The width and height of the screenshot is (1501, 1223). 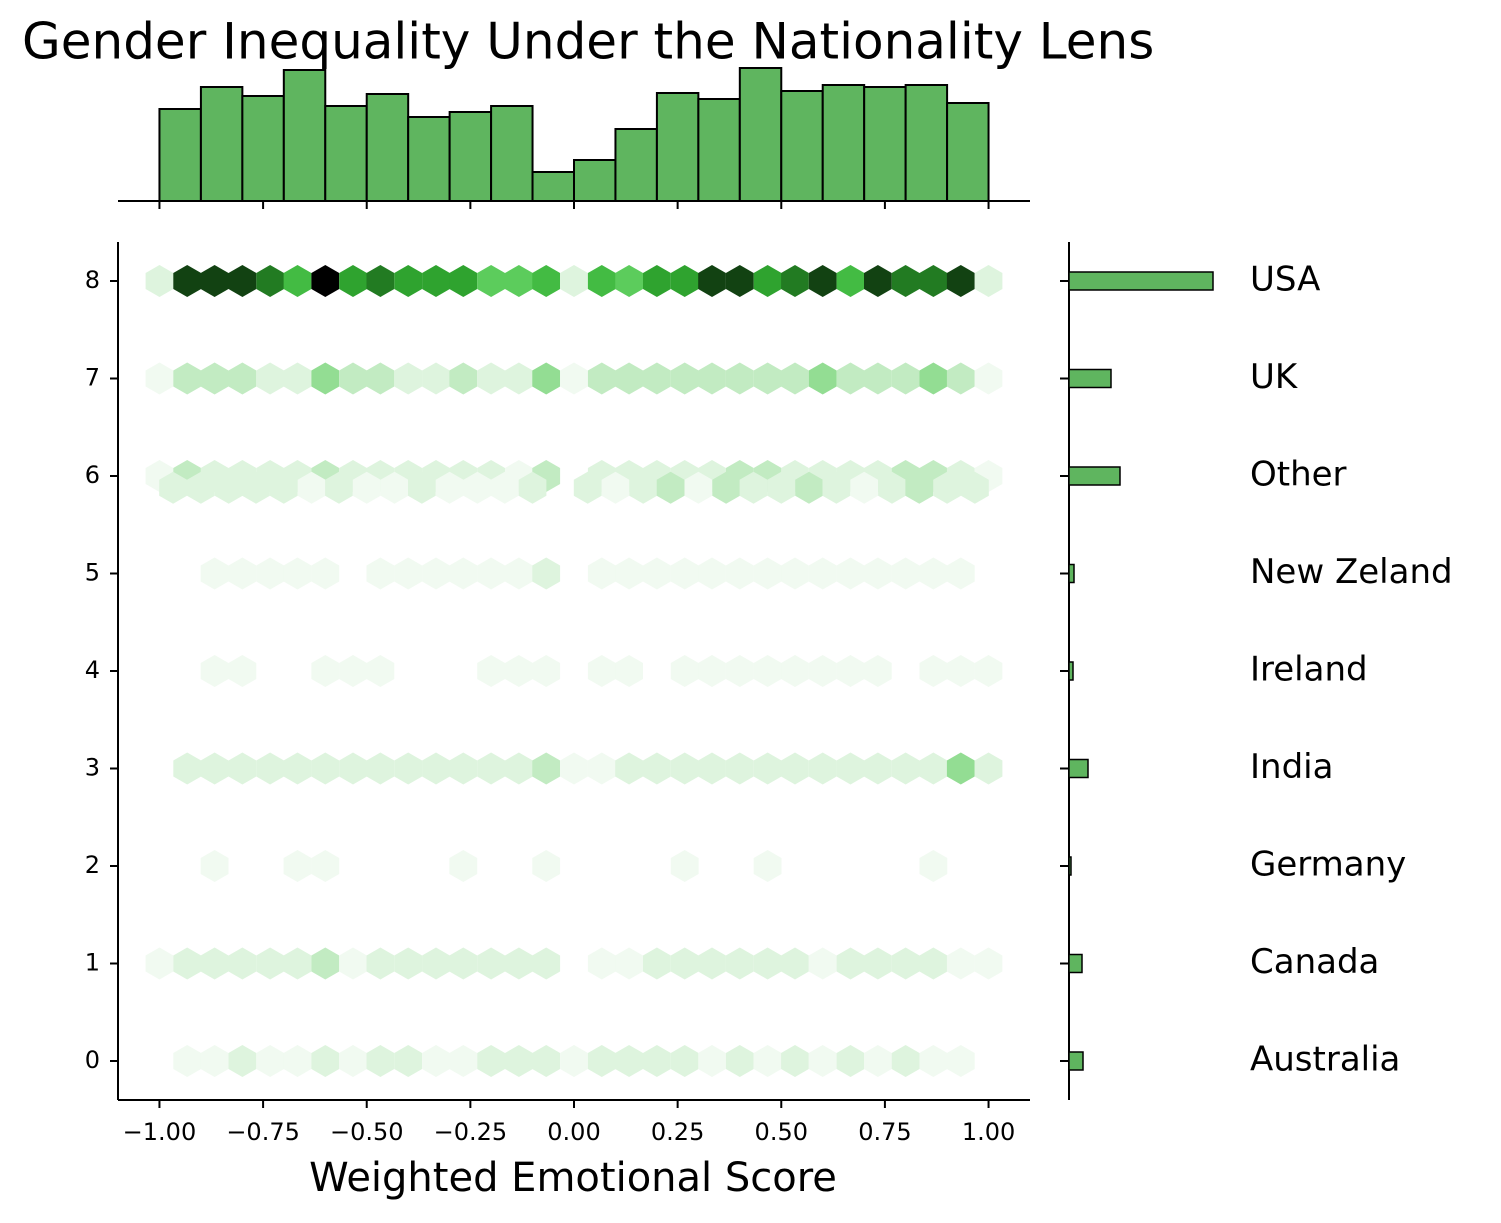 I want to click on x-tick-label: 0.25, so click(x=677, y=1132).